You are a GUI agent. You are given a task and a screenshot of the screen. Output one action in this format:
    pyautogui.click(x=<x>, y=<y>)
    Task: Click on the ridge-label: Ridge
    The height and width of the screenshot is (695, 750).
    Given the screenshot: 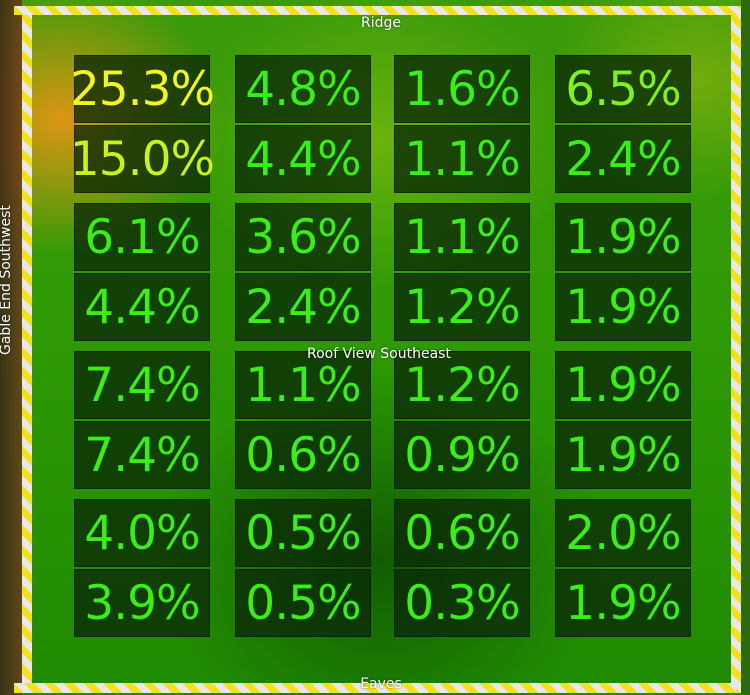 What is the action you would take?
    pyautogui.click(x=380, y=23)
    